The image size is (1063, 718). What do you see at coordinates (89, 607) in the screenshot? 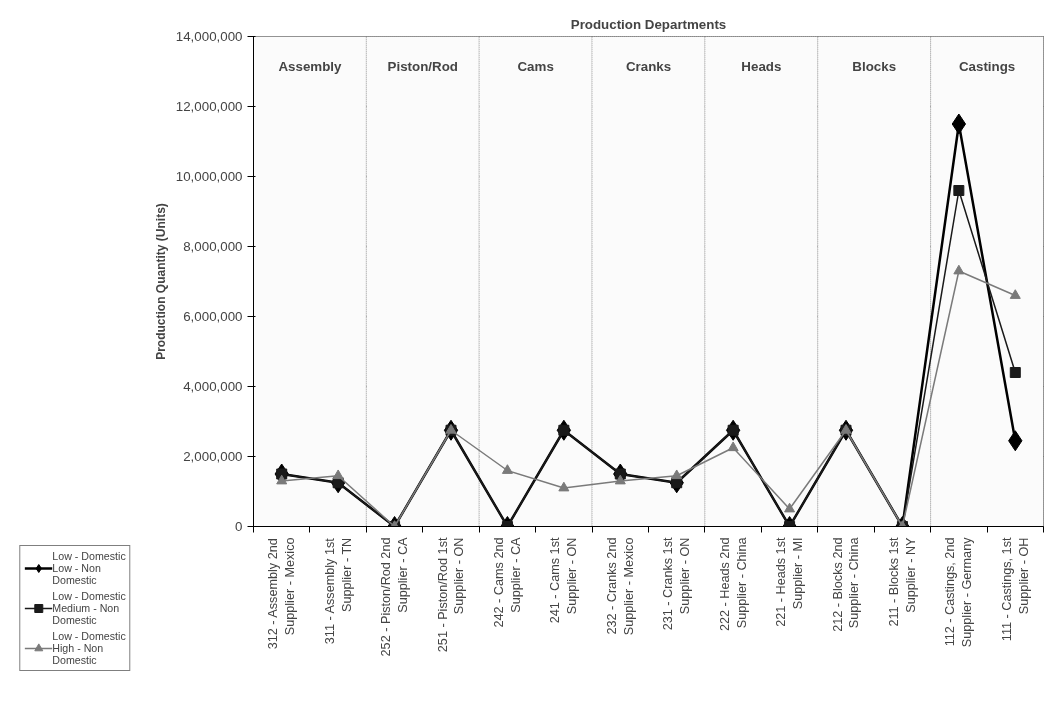
I see `legend-label: Low - Domestic Medium - Non Domestic` at bounding box center [89, 607].